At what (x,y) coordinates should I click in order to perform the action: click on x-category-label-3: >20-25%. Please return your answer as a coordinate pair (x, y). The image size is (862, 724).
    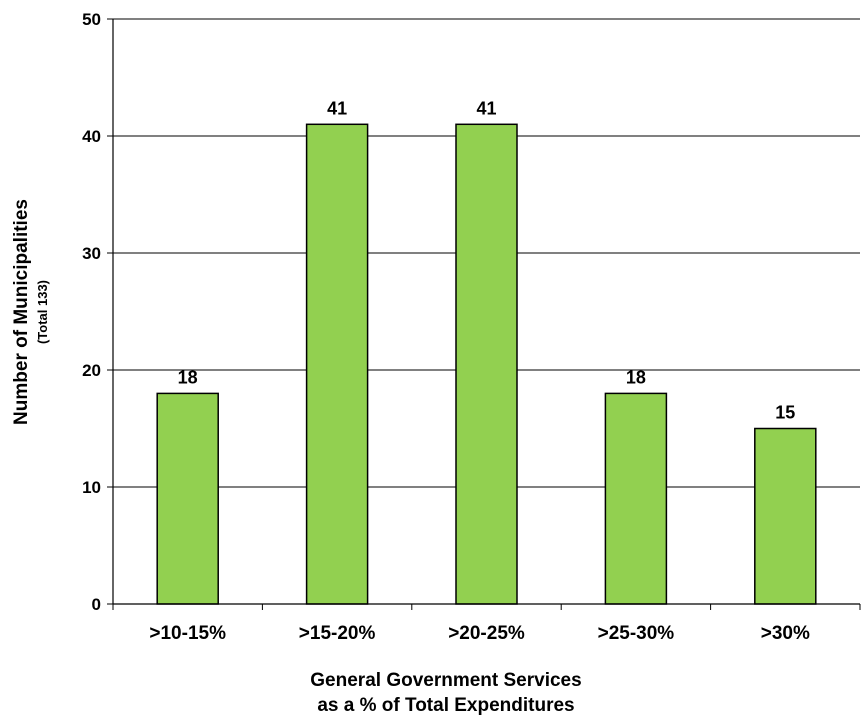
    Looking at the image, I should click on (486, 633).